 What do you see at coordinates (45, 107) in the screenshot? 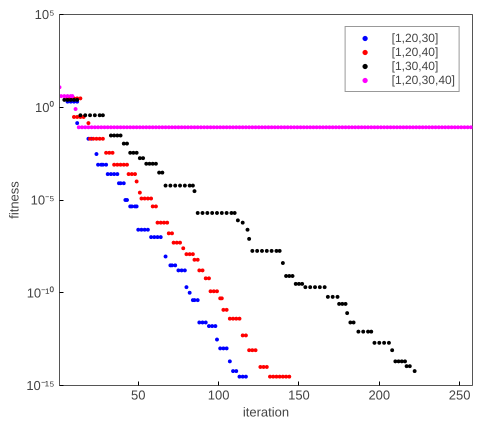
I see `y-tick-label: 10⁰` at bounding box center [45, 107].